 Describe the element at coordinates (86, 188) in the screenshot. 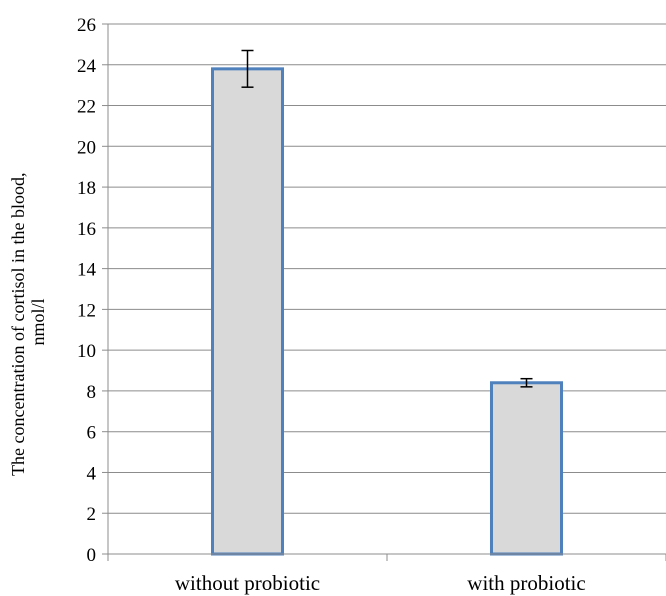

I see `y-tick-label-18: 18` at that location.